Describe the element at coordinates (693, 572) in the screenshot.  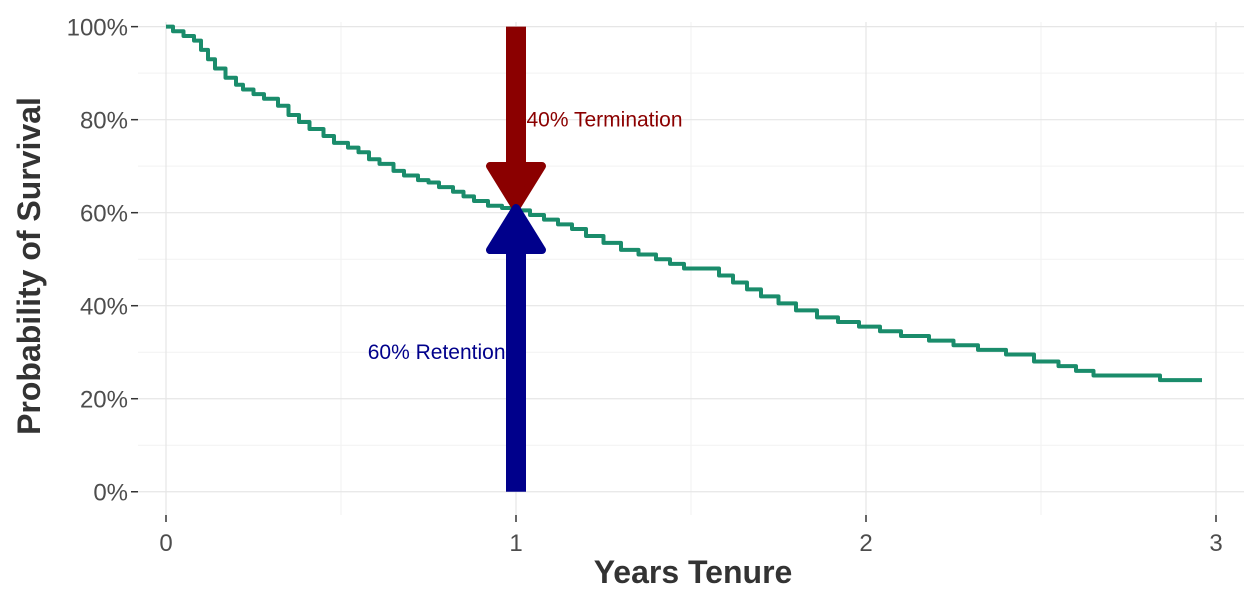
I see `x-axis-title: Years Tenure` at that location.